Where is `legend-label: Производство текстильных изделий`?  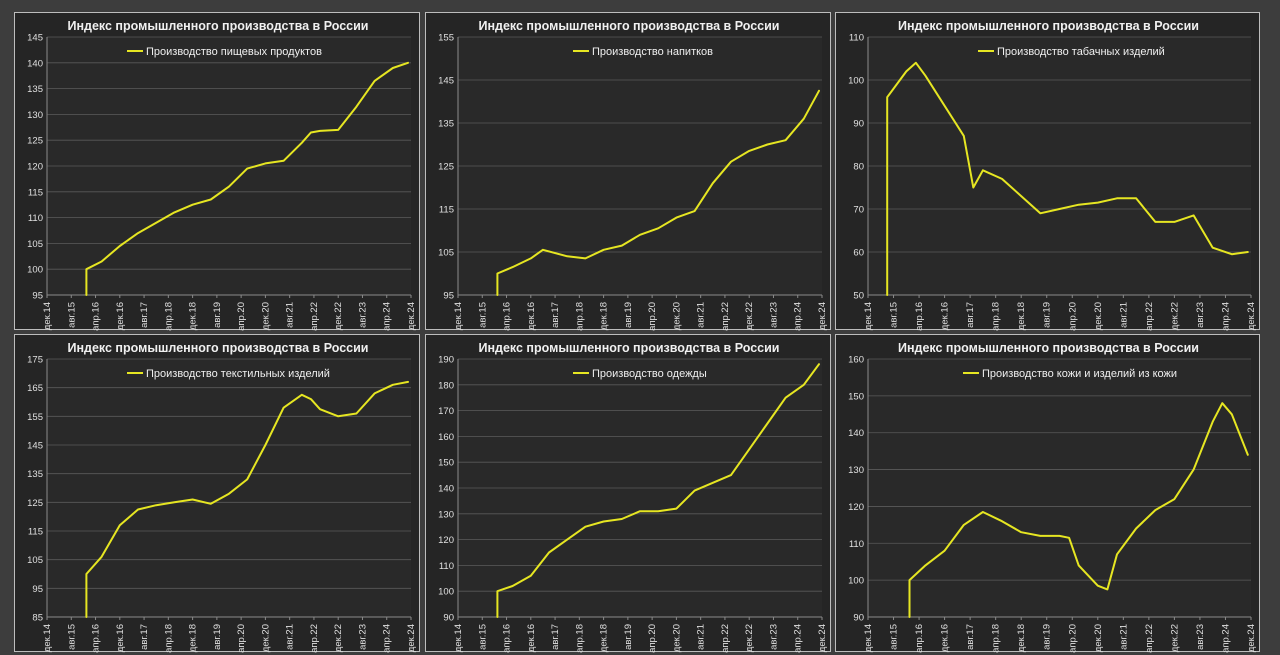
legend-label: Производство текстильных изделий is located at coordinates (238, 374).